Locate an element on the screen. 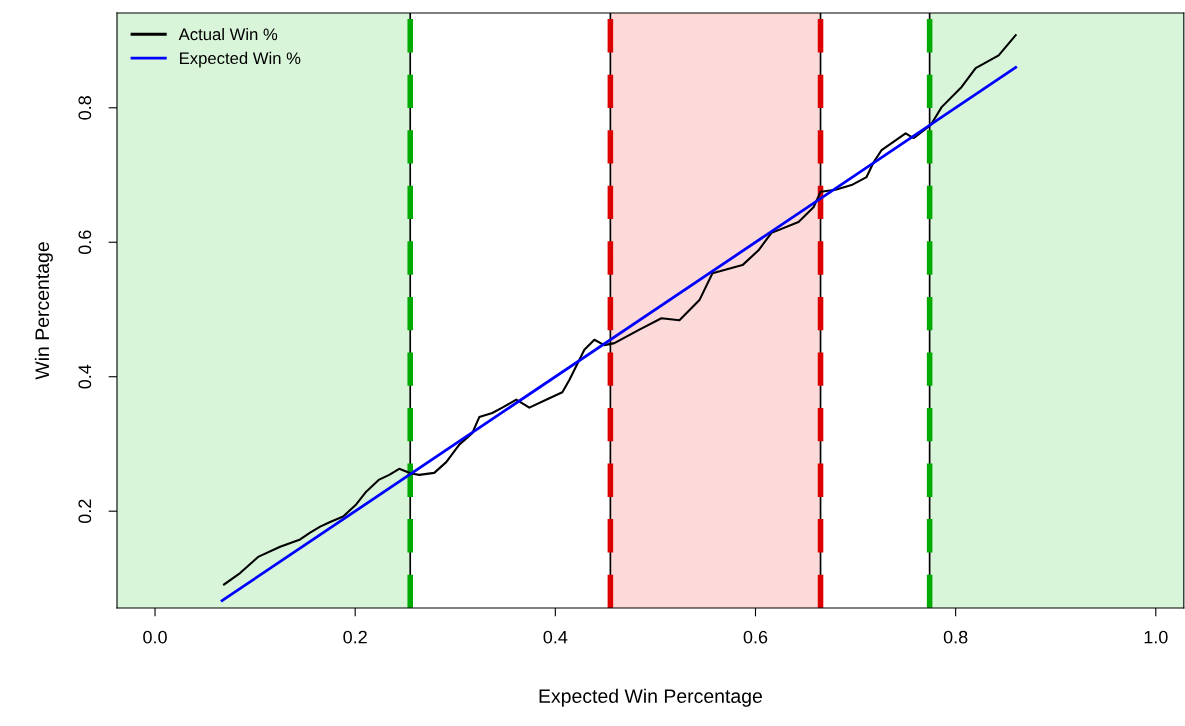 The height and width of the screenshot is (726, 1185). y-tick-label: 0.2 is located at coordinates (85, 511).